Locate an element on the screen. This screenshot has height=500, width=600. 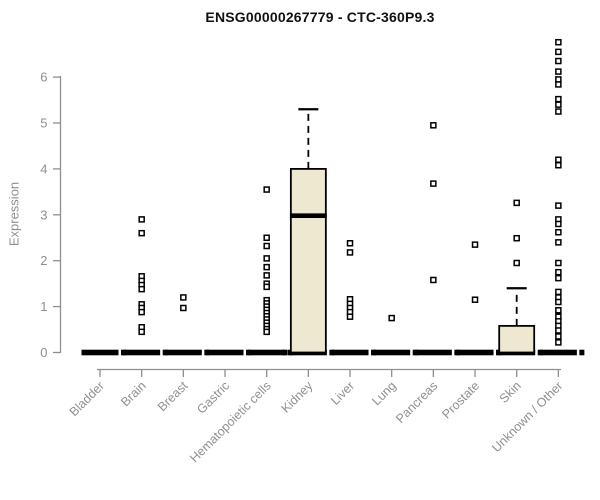
chart-title: ENSG00000267779 - CTC-360P9.3 is located at coordinates (320, 17).